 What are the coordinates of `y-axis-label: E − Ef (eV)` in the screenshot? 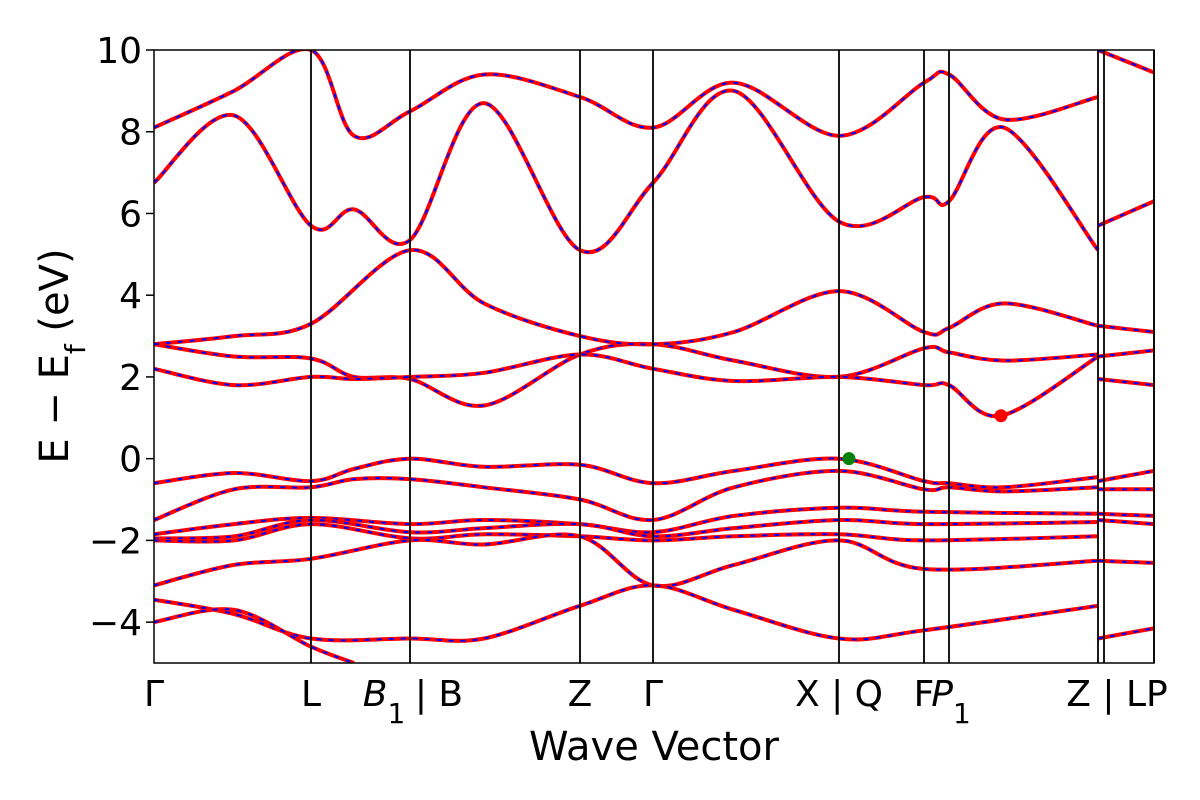 It's located at (62, 355).